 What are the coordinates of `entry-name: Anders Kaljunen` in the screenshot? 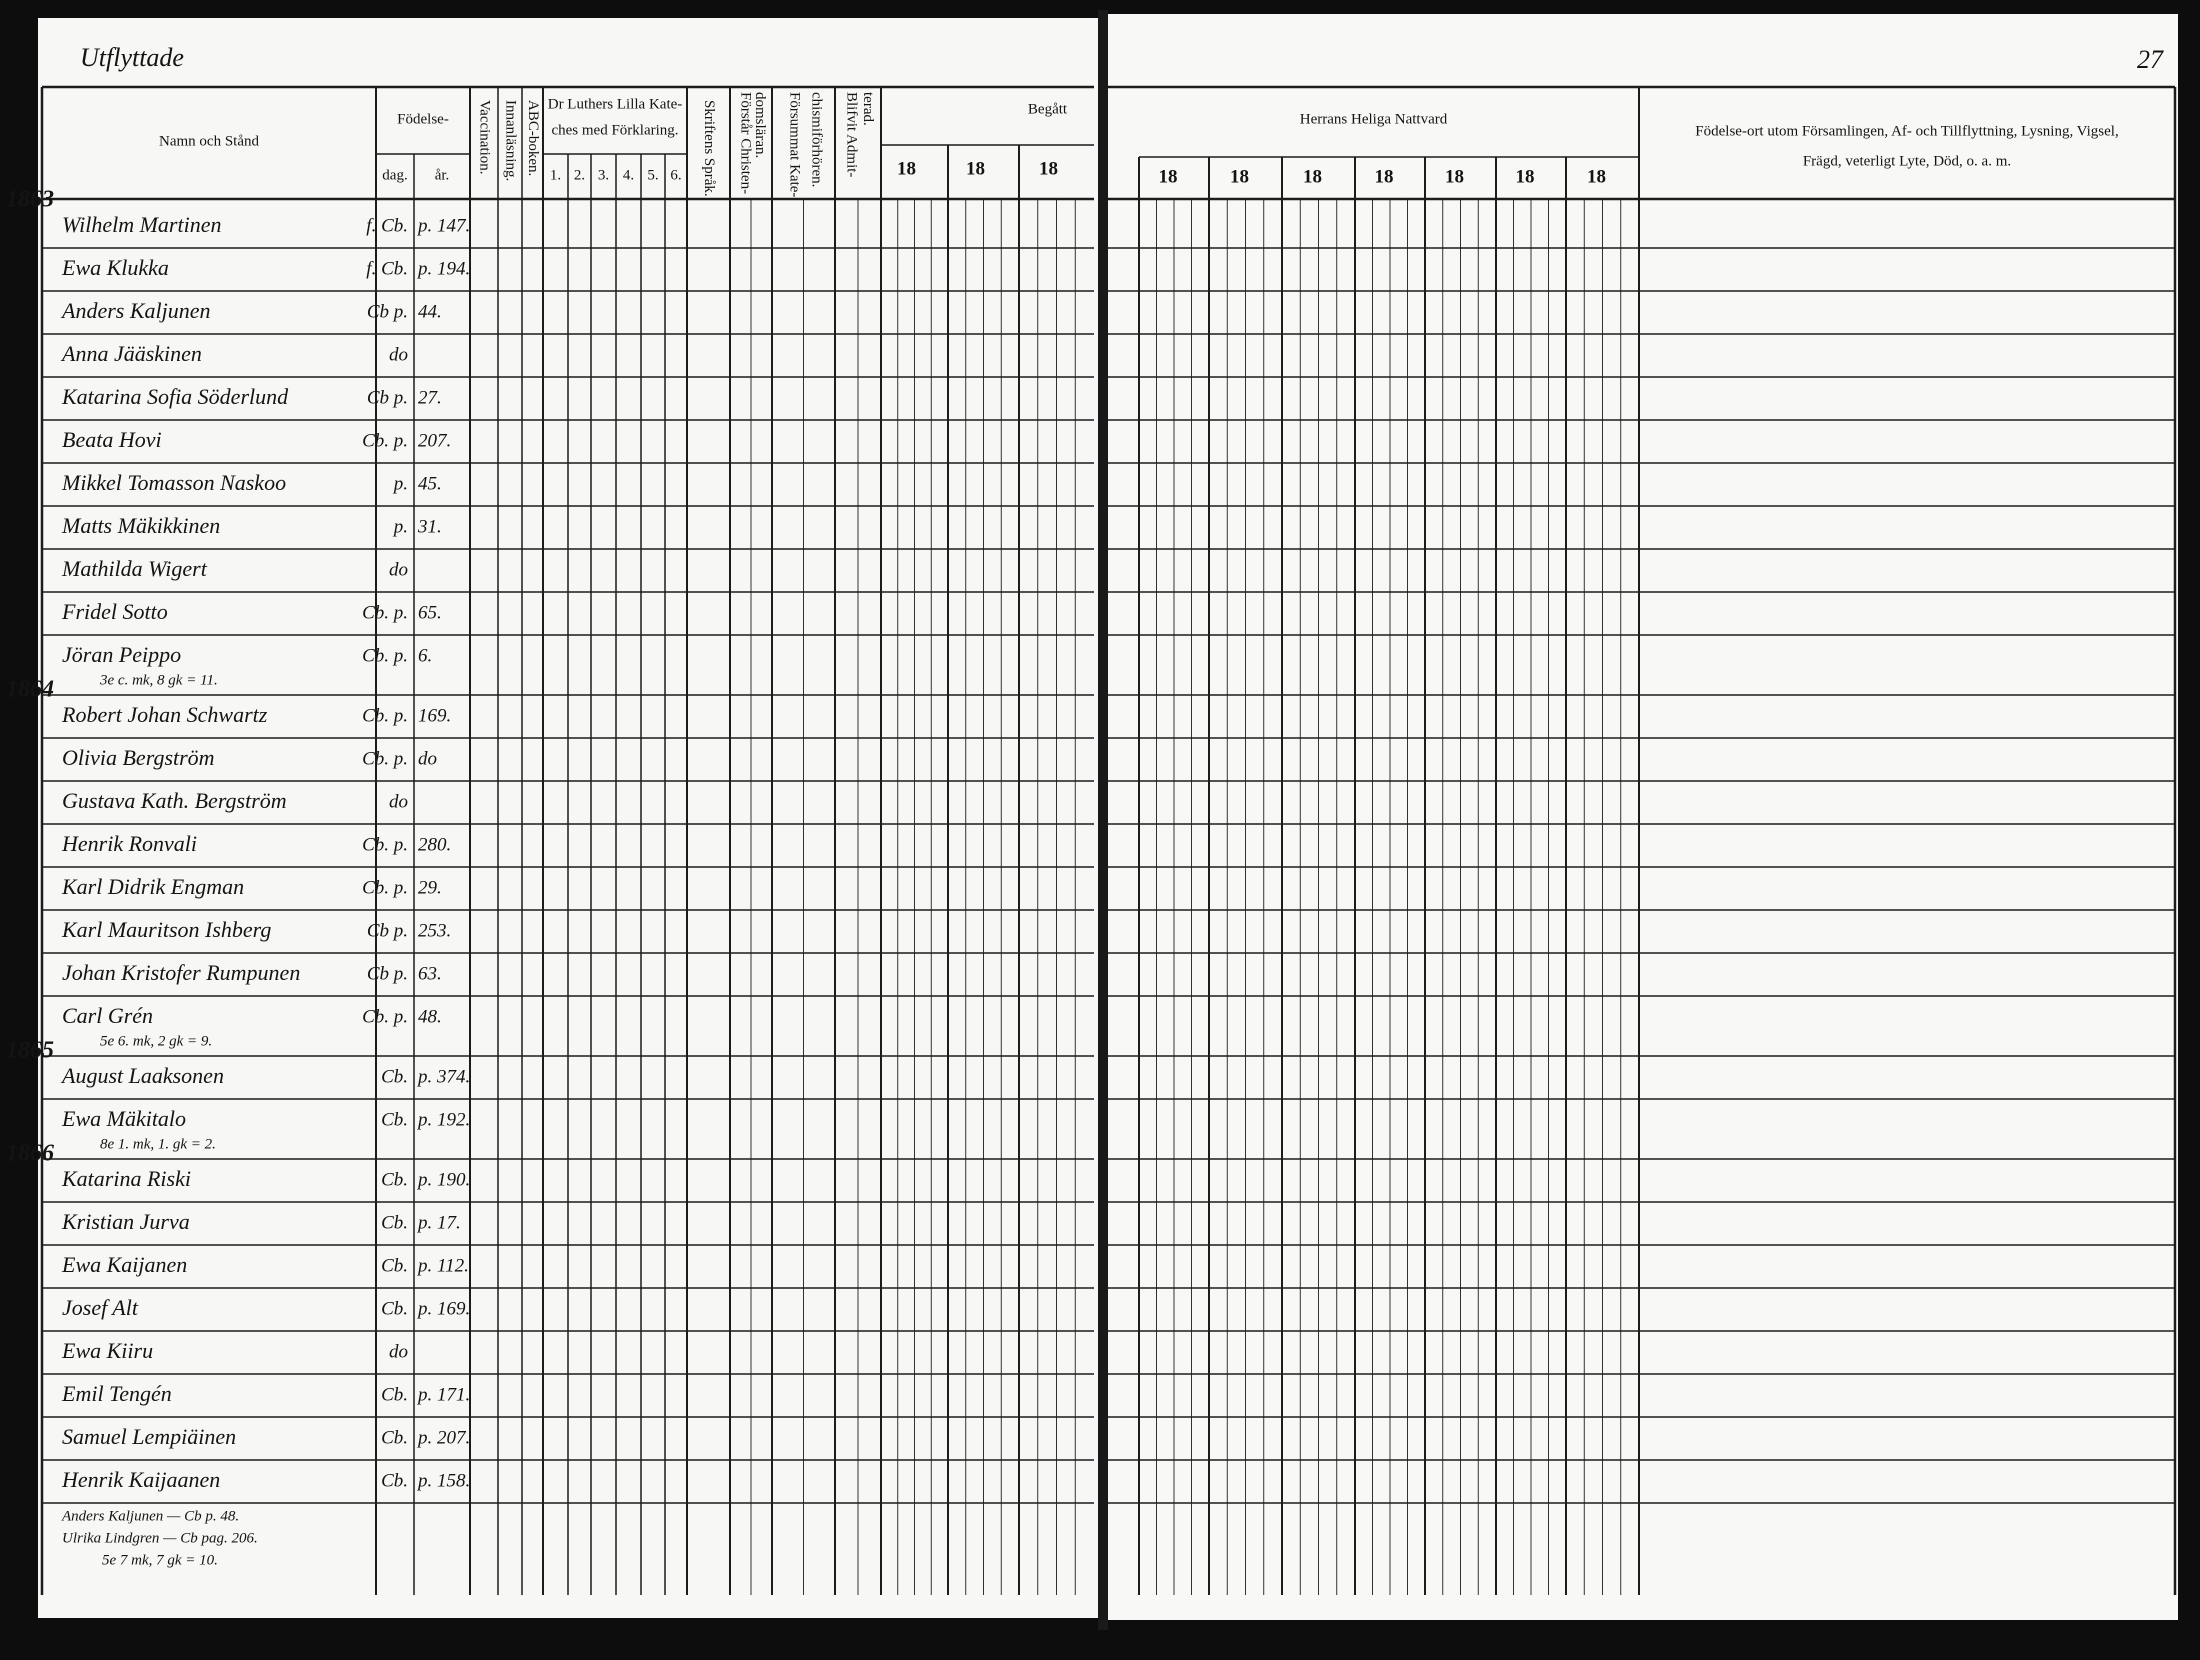 It's located at (135, 310).